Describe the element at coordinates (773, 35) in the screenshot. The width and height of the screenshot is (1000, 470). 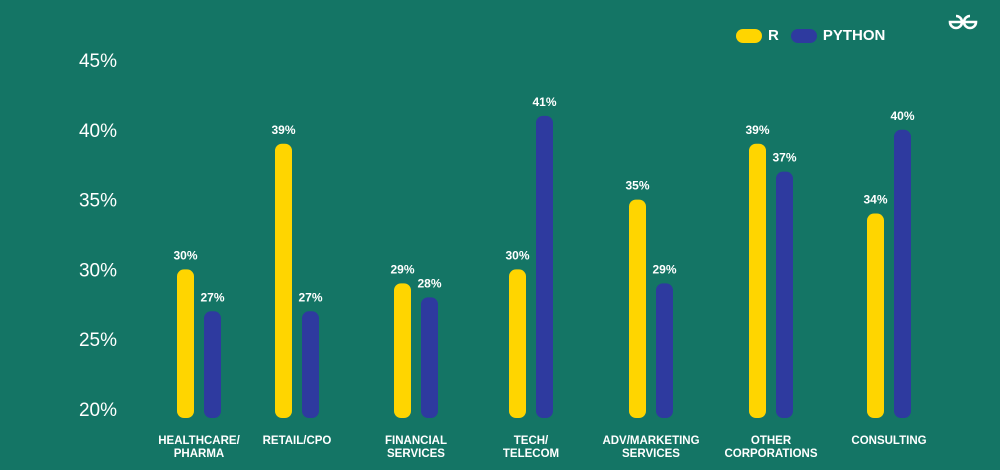
I see `legend-label-r: R` at that location.